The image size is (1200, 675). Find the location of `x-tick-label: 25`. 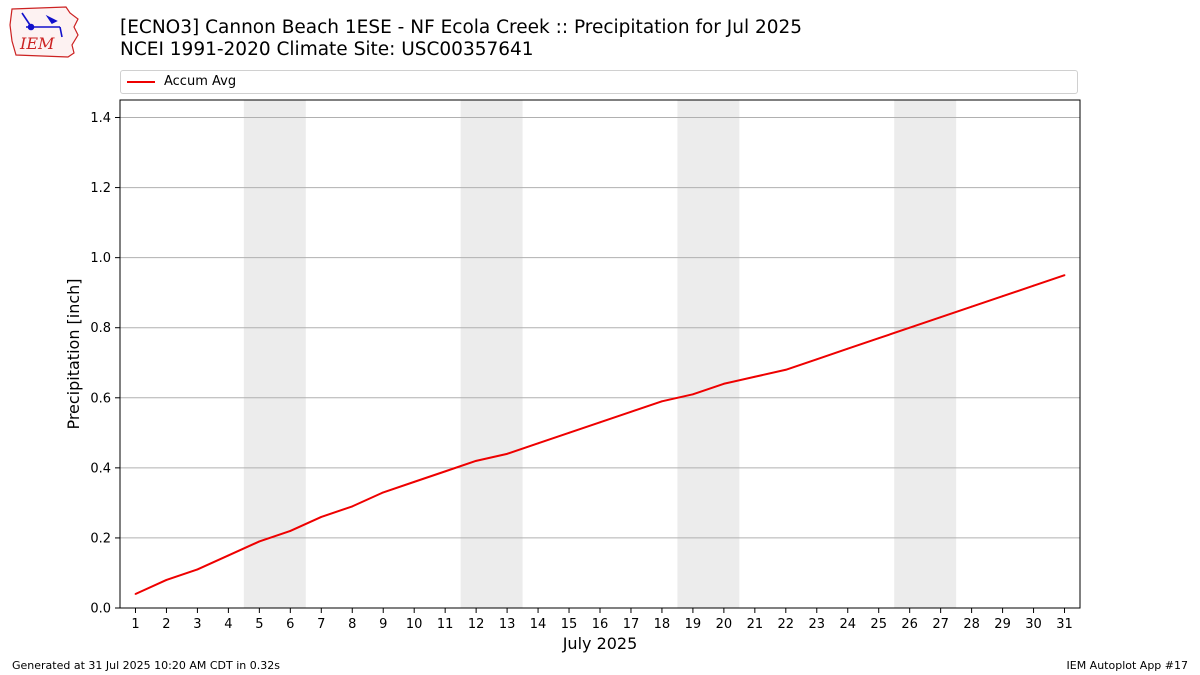

x-tick-label: 25 is located at coordinates (878, 624).